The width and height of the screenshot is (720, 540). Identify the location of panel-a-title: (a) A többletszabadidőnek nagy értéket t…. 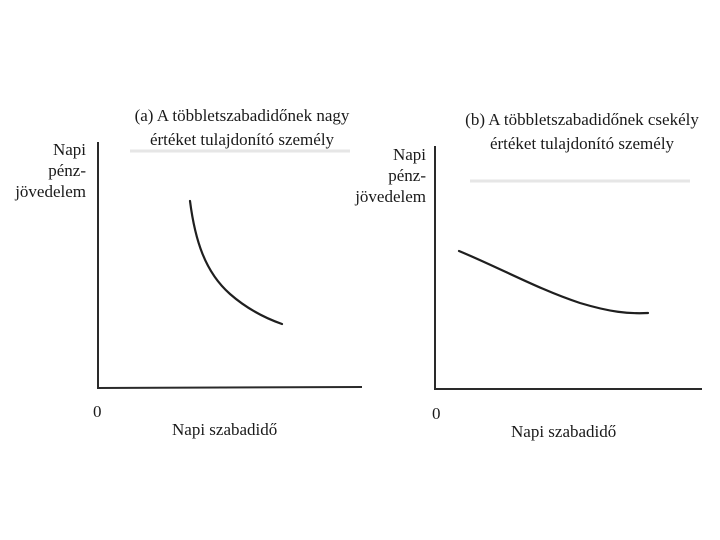
(242, 128).